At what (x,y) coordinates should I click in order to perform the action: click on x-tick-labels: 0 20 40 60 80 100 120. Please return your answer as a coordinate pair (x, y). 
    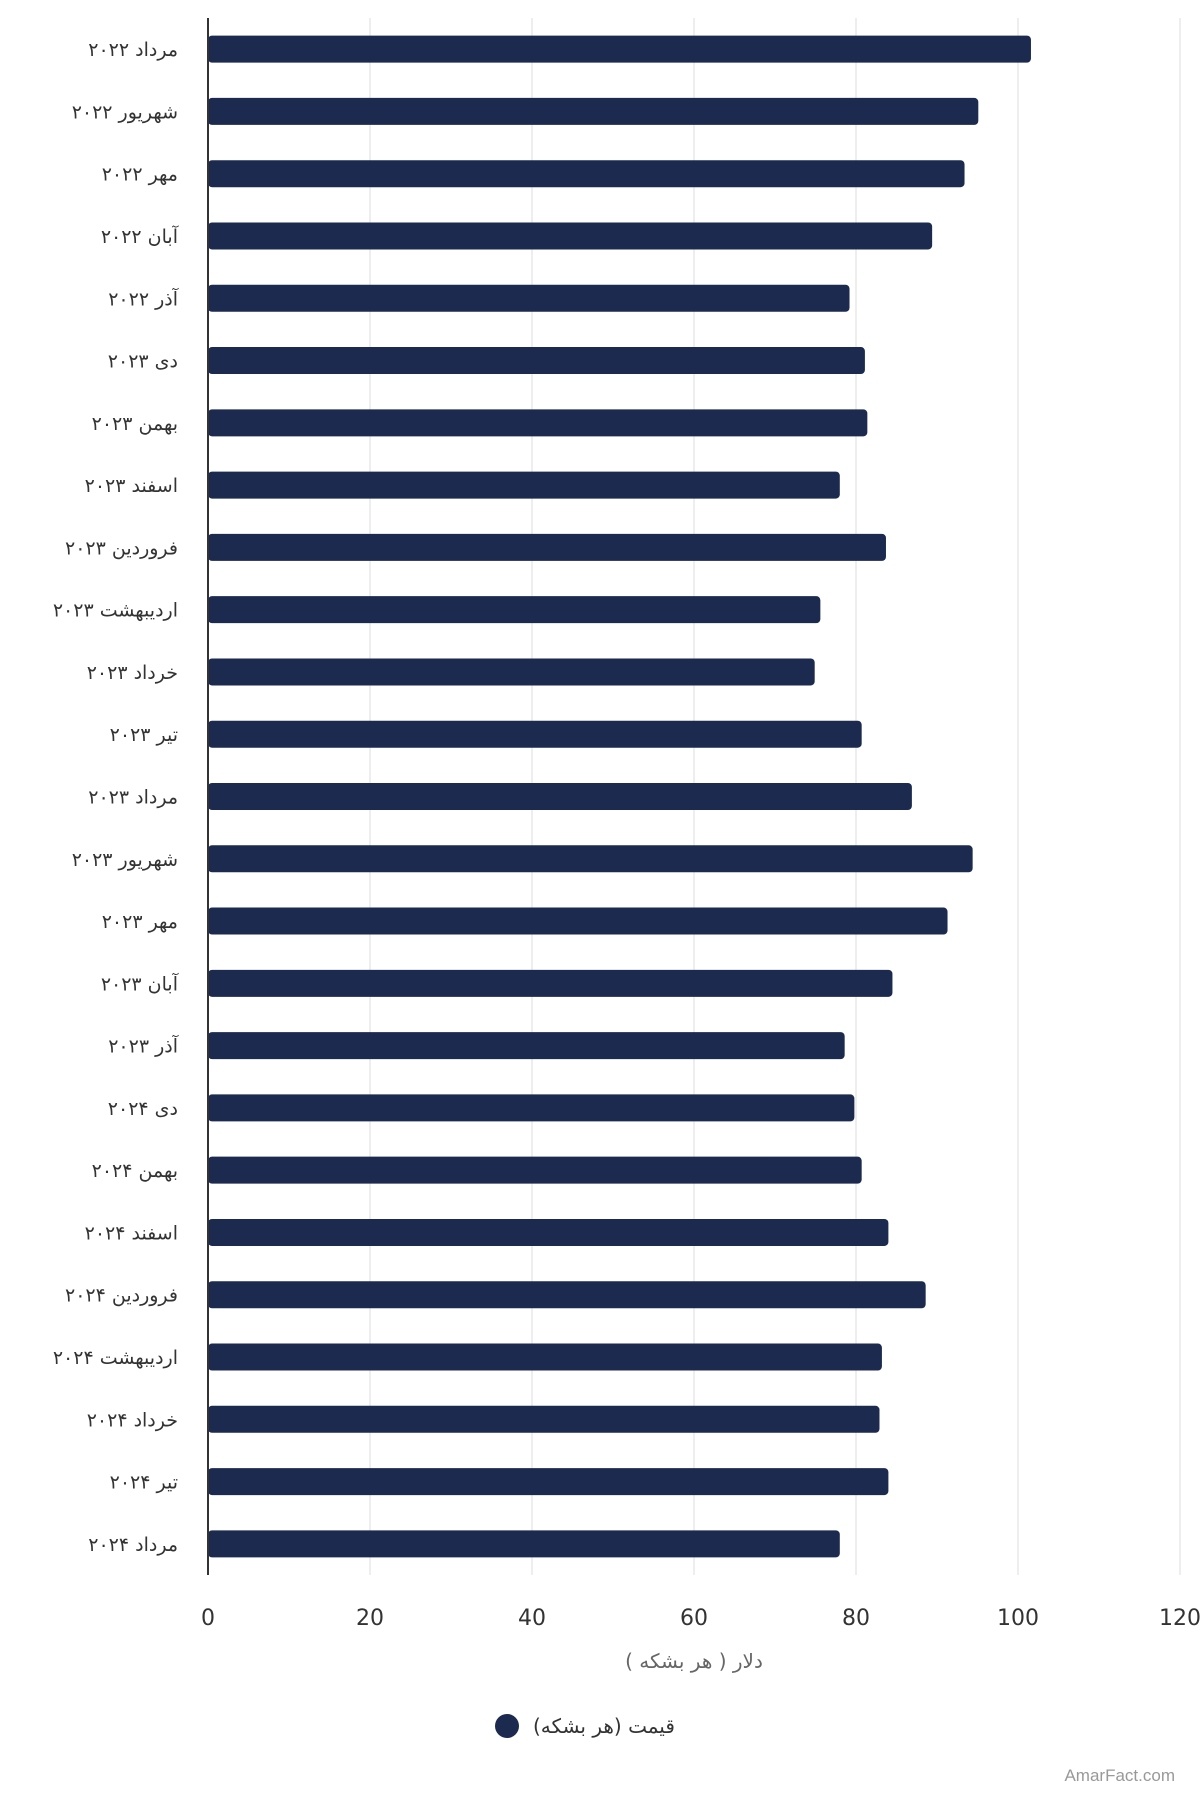
    Looking at the image, I should click on (700, 1618).